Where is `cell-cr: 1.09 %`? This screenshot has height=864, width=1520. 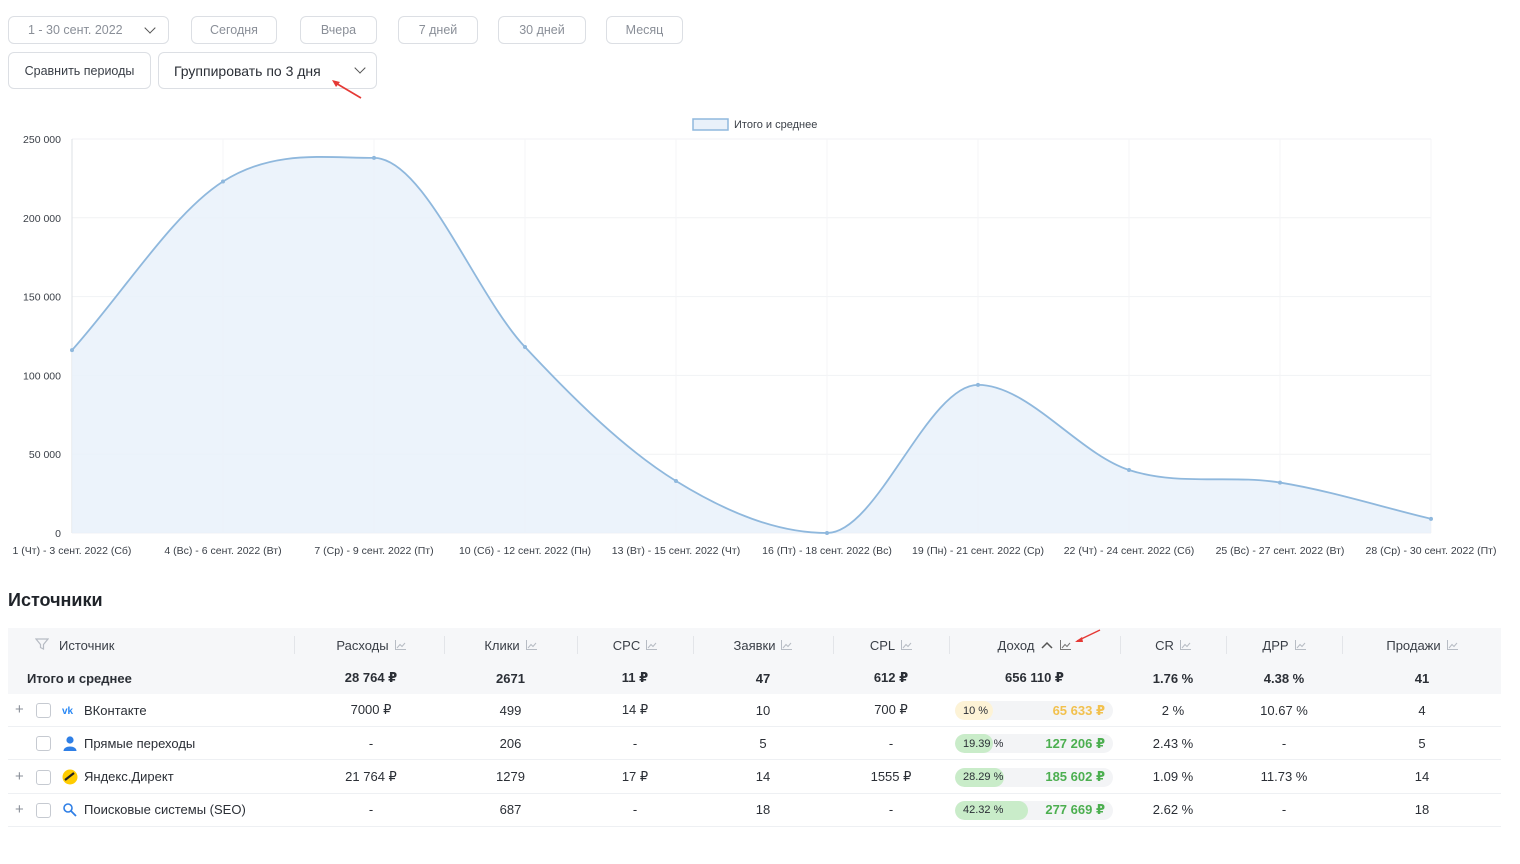
cell-cr: 1.09 % is located at coordinates (1173, 777).